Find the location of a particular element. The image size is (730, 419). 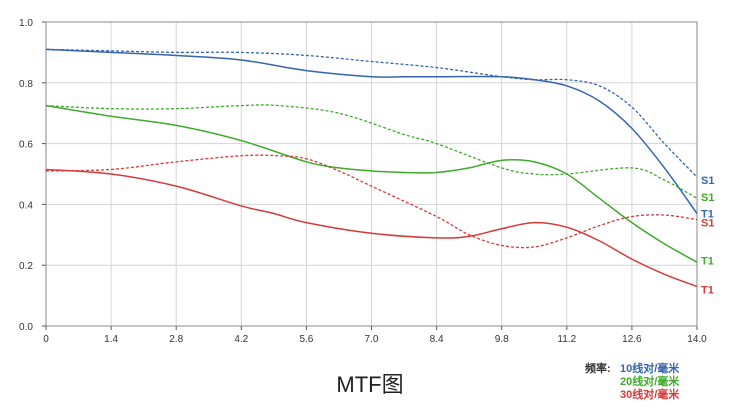

x-tick-label: 11.2 is located at coordinates (566, 339).